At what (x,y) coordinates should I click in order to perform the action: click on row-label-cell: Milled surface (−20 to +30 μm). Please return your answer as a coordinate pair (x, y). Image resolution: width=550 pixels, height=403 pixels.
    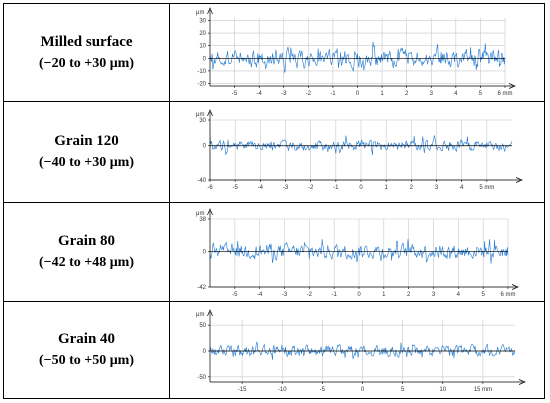
    Looking at the image, I should click on (87, 52).